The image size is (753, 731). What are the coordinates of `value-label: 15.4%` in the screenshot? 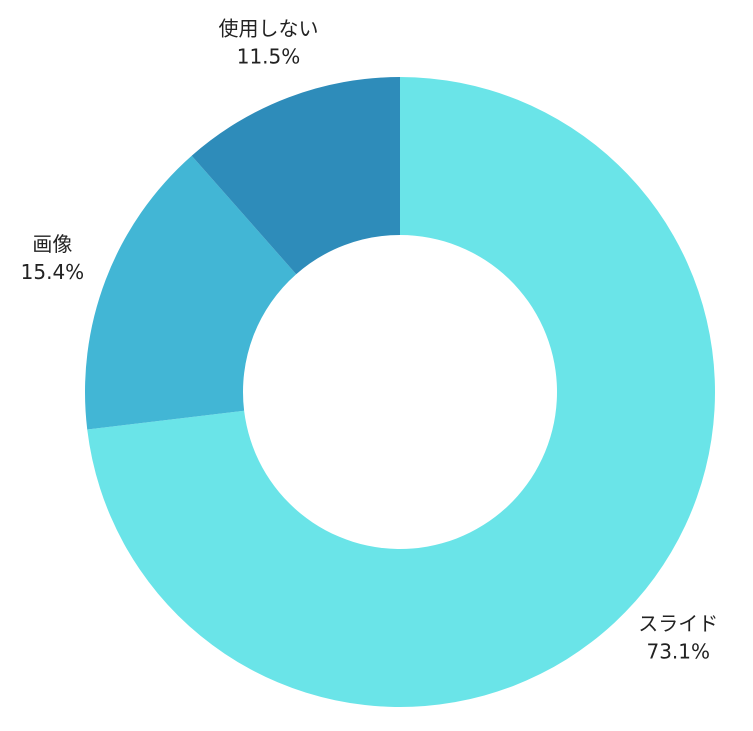 It's located at (53, 272).